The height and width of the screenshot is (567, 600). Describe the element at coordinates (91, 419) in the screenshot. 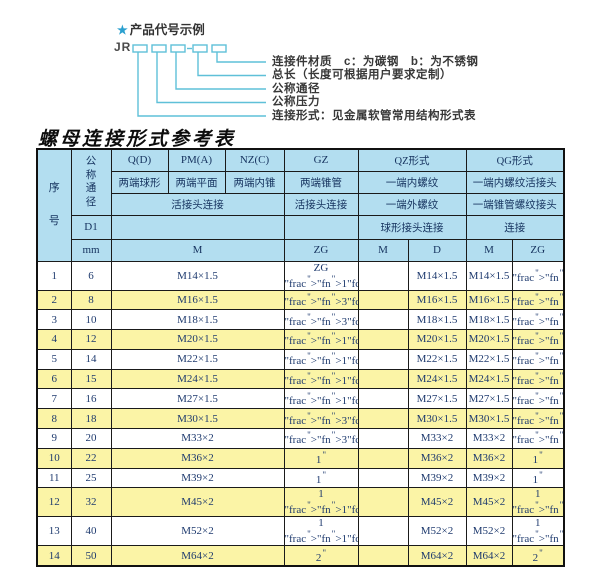

I see `cell-dn: 18` at that location.